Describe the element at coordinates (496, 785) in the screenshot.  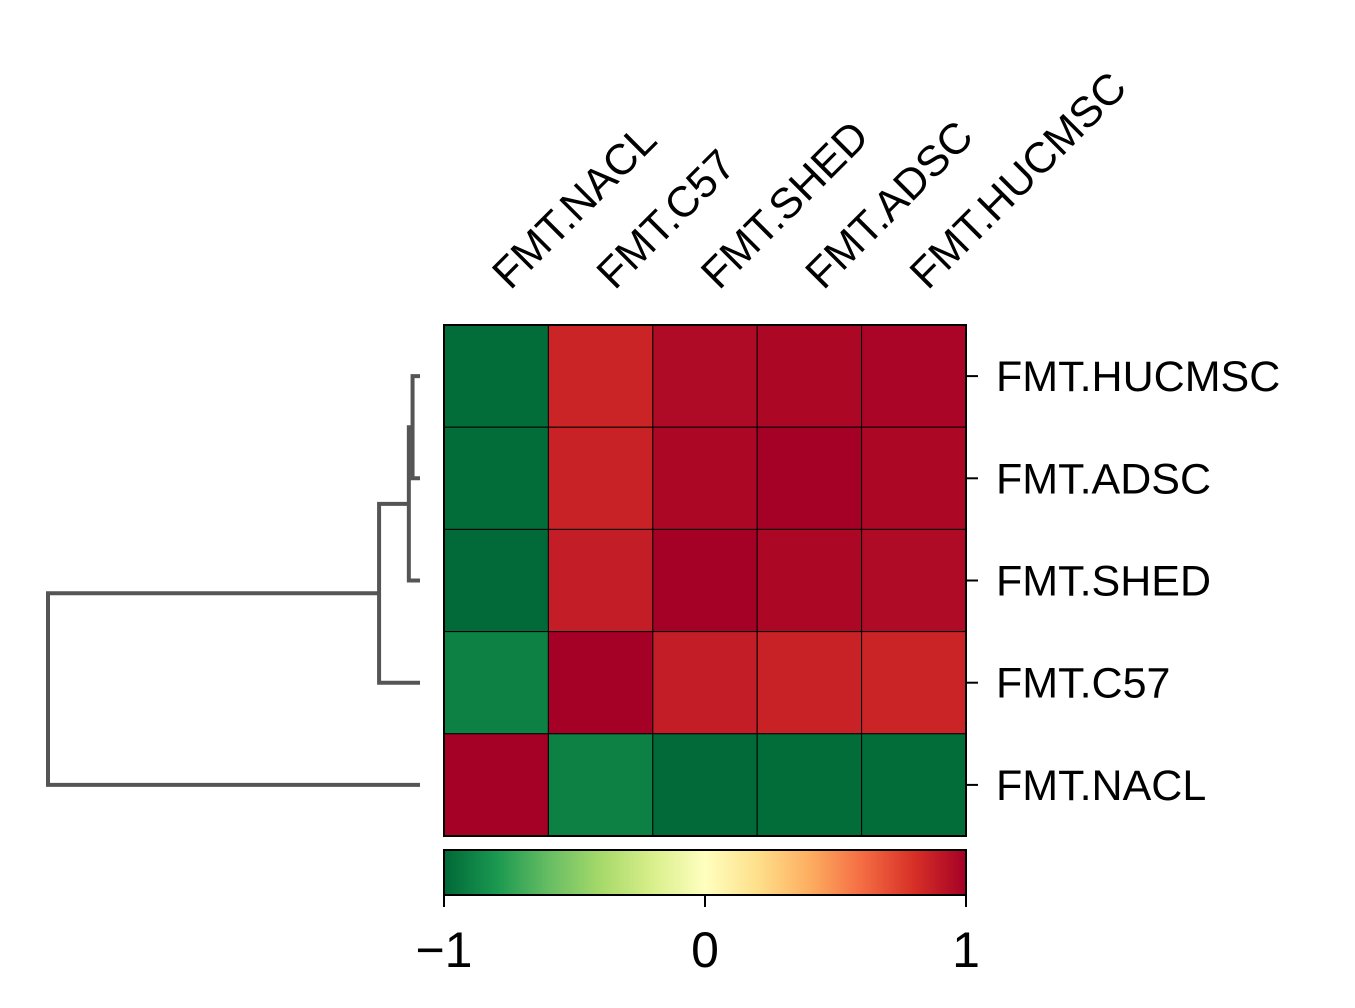
I see `heatmap-cell-fmt-nacl-fmt-nacl` at that location.